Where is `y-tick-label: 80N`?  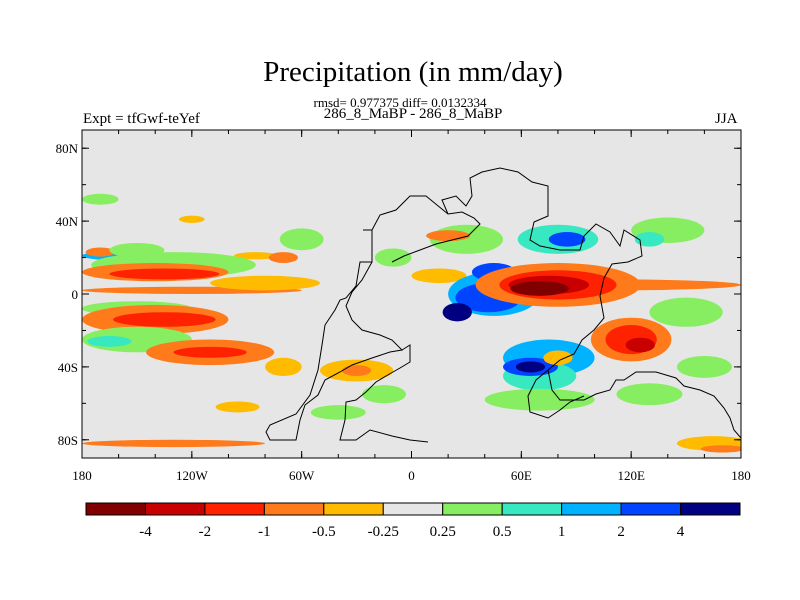
y-tick-label: 80N is located at coordinates (67, 148).